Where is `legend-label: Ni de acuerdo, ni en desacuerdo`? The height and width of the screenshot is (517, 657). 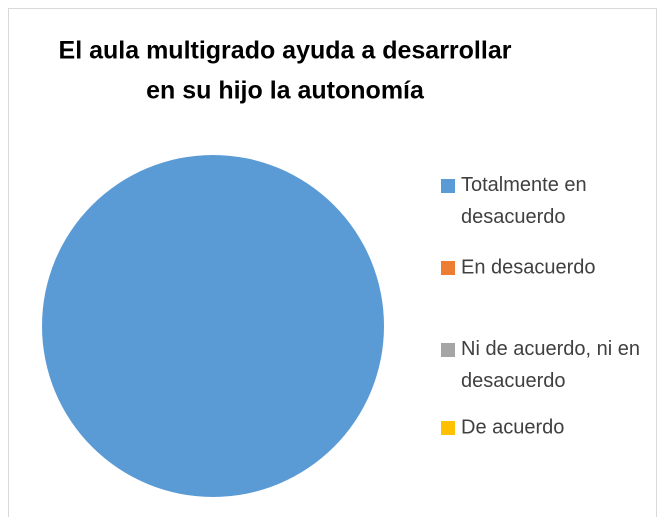 legend-label: Ni de acuerdo, ni en desacuerdo is located at coordinates (550, 365).